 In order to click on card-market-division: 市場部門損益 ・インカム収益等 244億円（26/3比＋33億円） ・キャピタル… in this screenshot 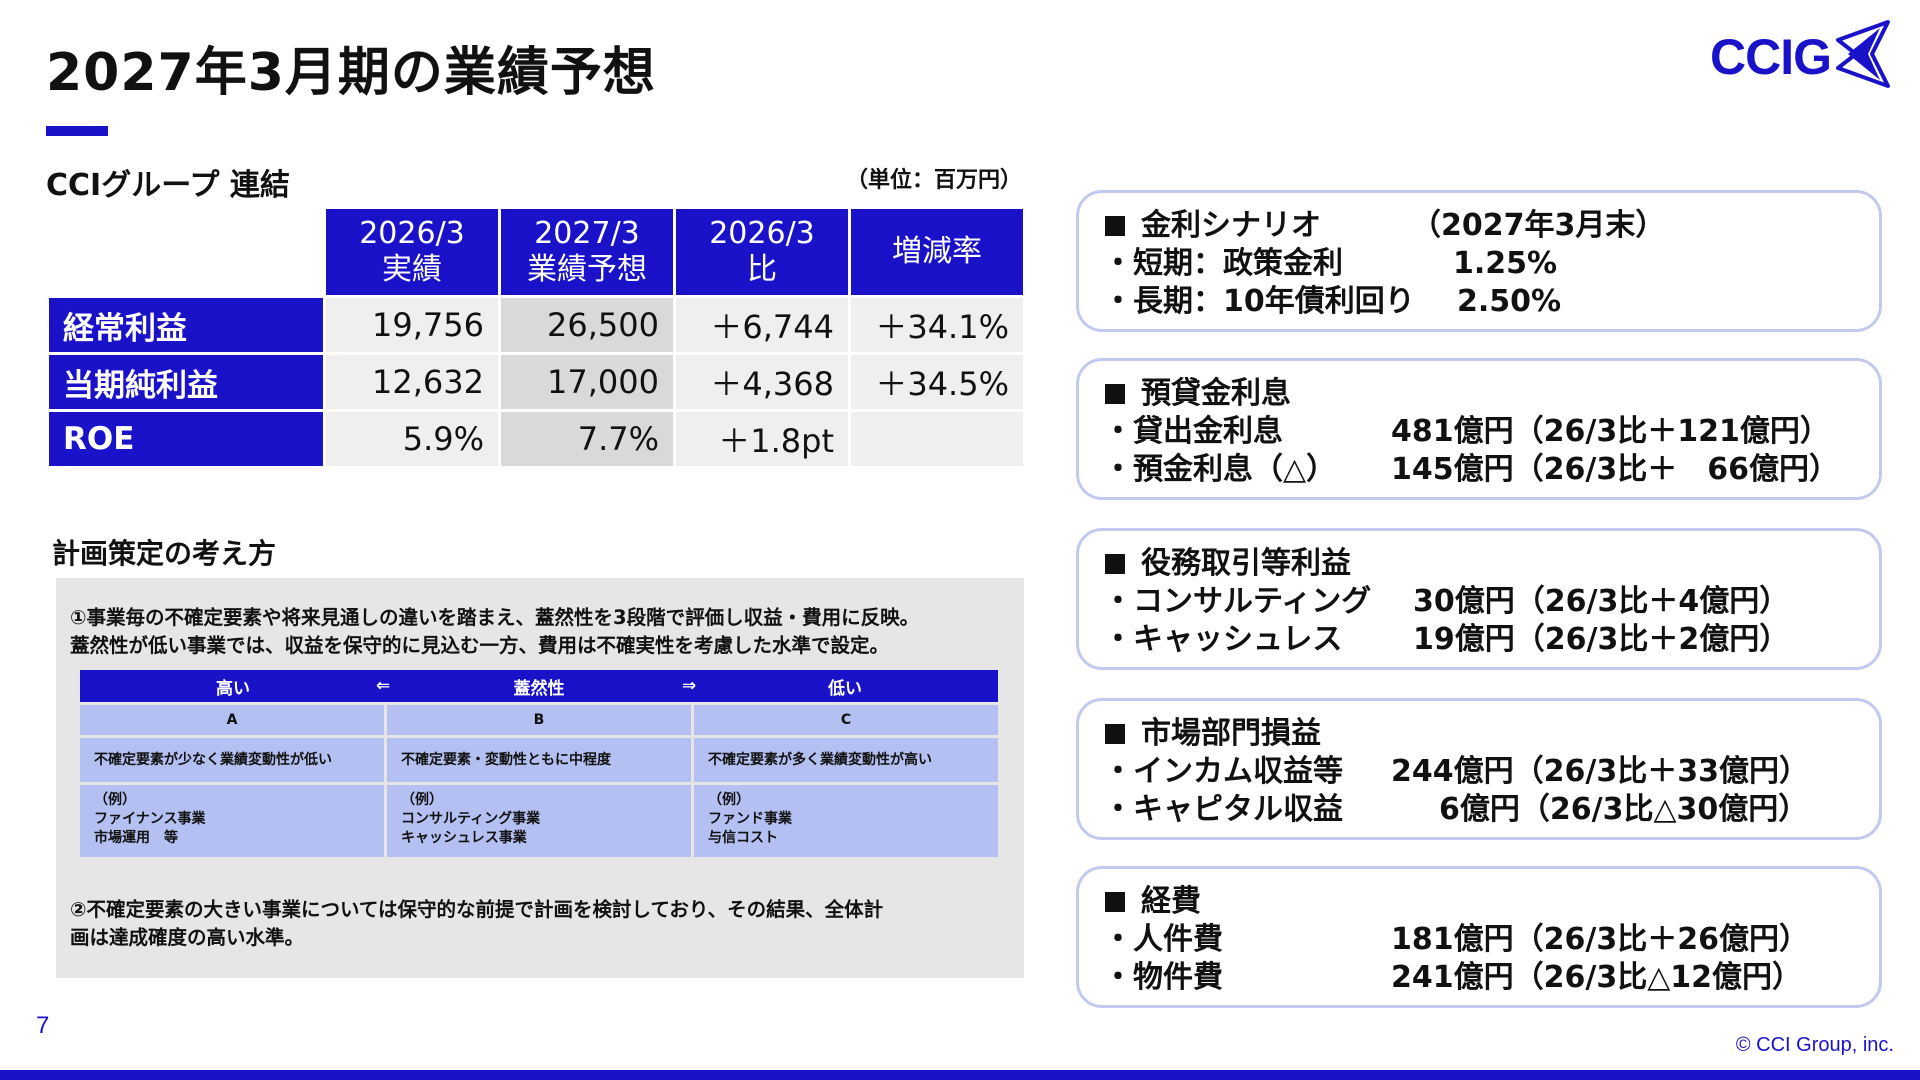, I will do `click(1479, 769)`.